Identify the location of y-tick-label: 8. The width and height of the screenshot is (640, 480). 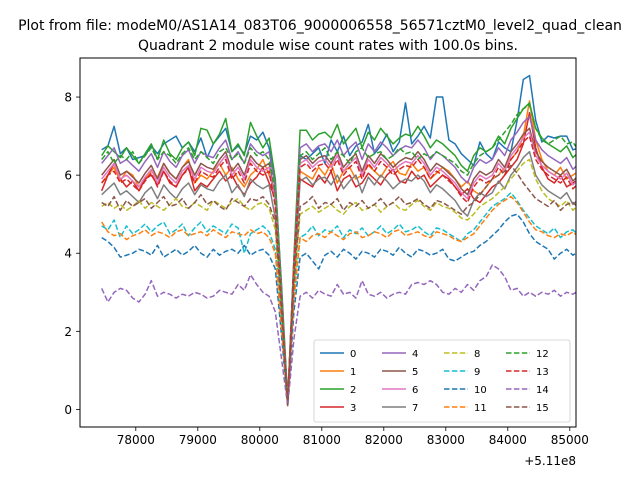
(68, 98).